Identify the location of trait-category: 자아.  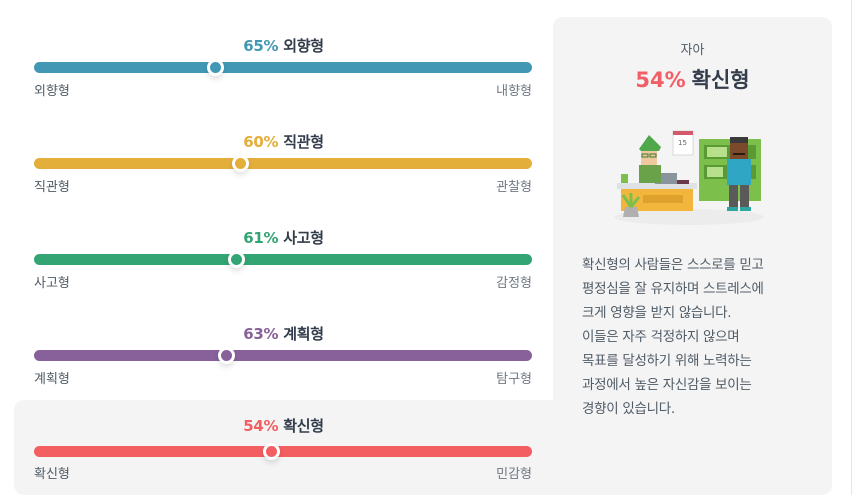
(692, 50).